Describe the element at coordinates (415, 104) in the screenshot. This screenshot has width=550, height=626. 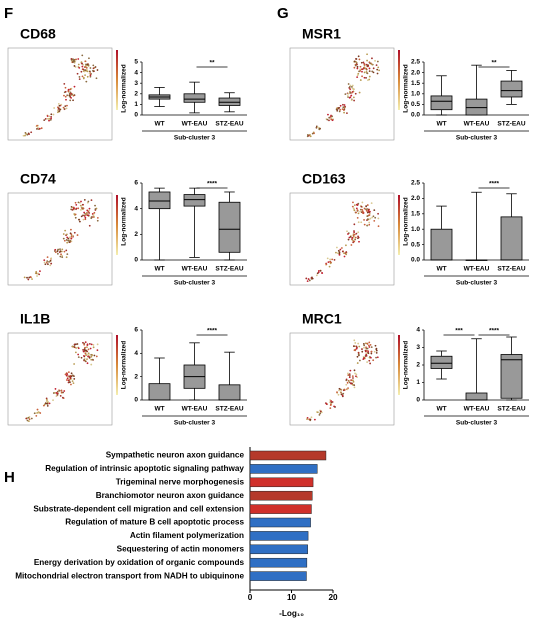
I see `y-tick-label: 0.5` at that location.